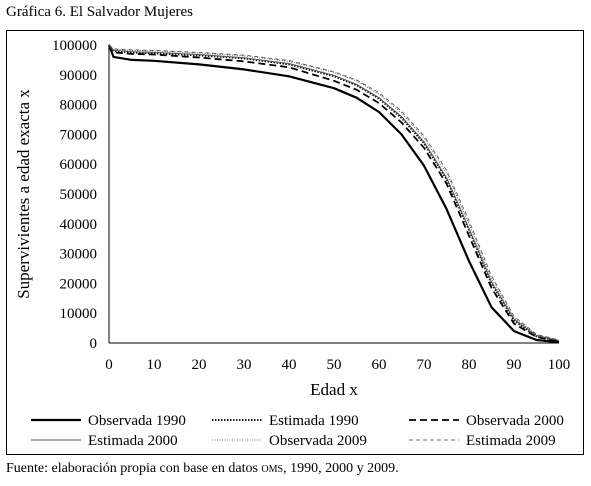 This screenshot has height=486, width=591. Describe the element at coordinates (94, 344) in the screenshot. I see `y-tick-label: 0` at that location.